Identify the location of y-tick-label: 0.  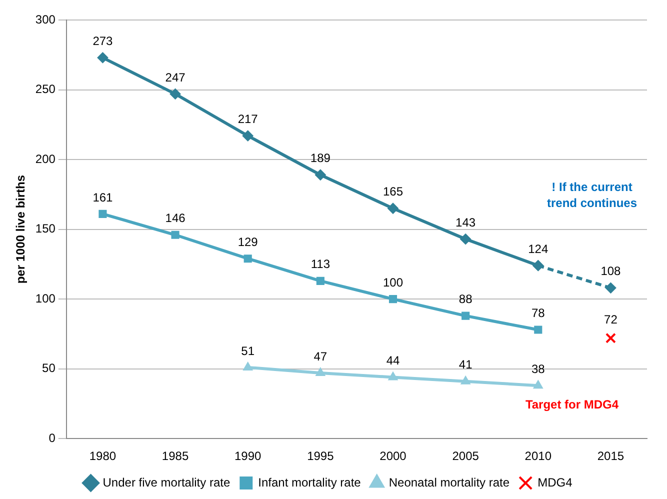
(52, 437).